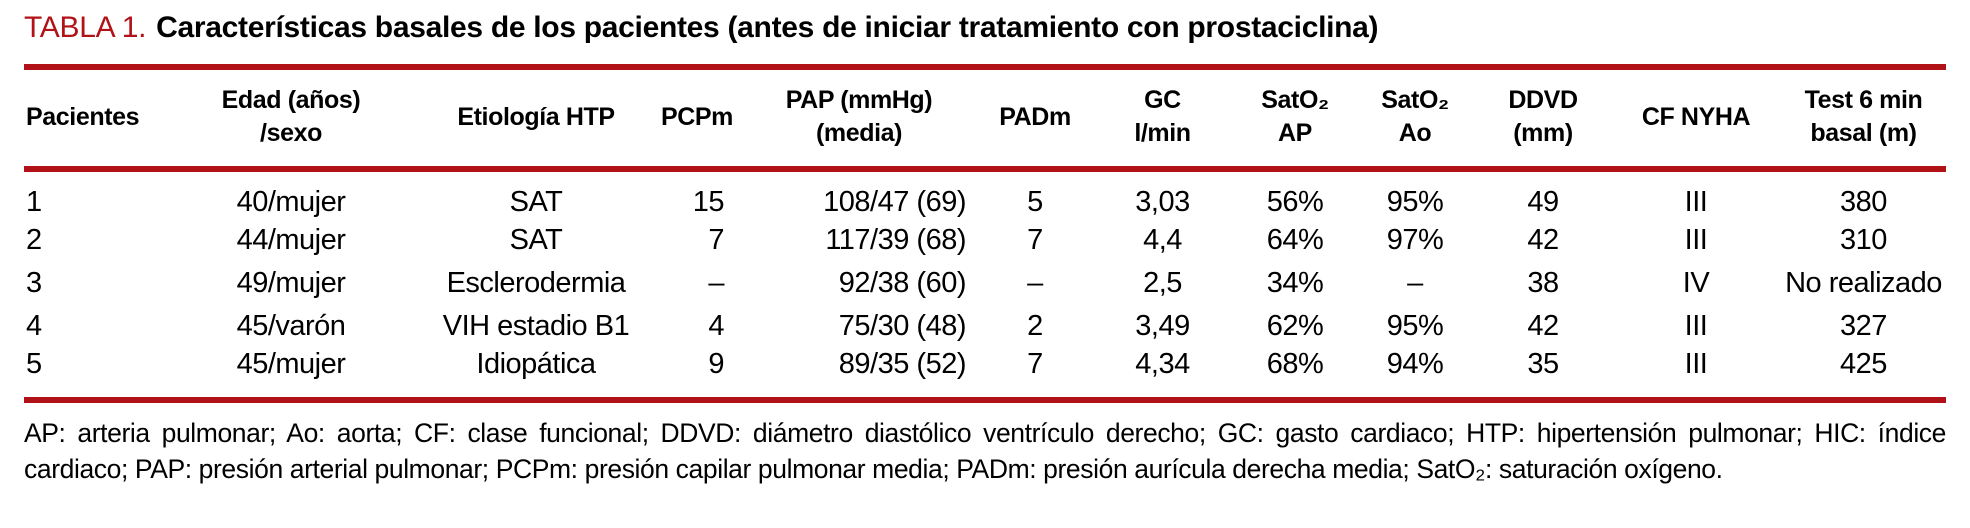 Image resolution: width=1970 pixels, height=528 pixels. What do you see at coordinates (1295, 240) in the screenshot?
I see `table-cell: 64%` at bounding box center [1295, 240].